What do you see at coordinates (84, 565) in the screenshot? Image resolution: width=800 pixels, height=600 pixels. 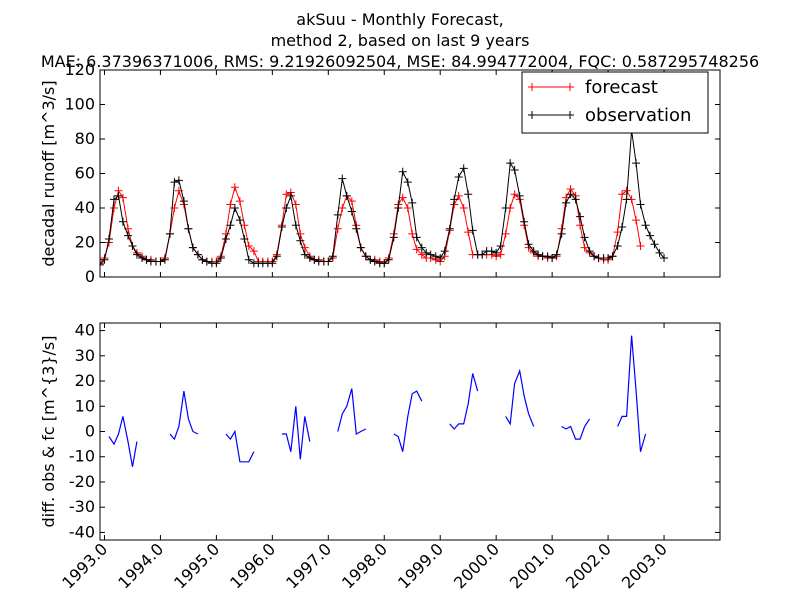 I see `x-tick-label: 1993.0` at bounding box center [84, 565].